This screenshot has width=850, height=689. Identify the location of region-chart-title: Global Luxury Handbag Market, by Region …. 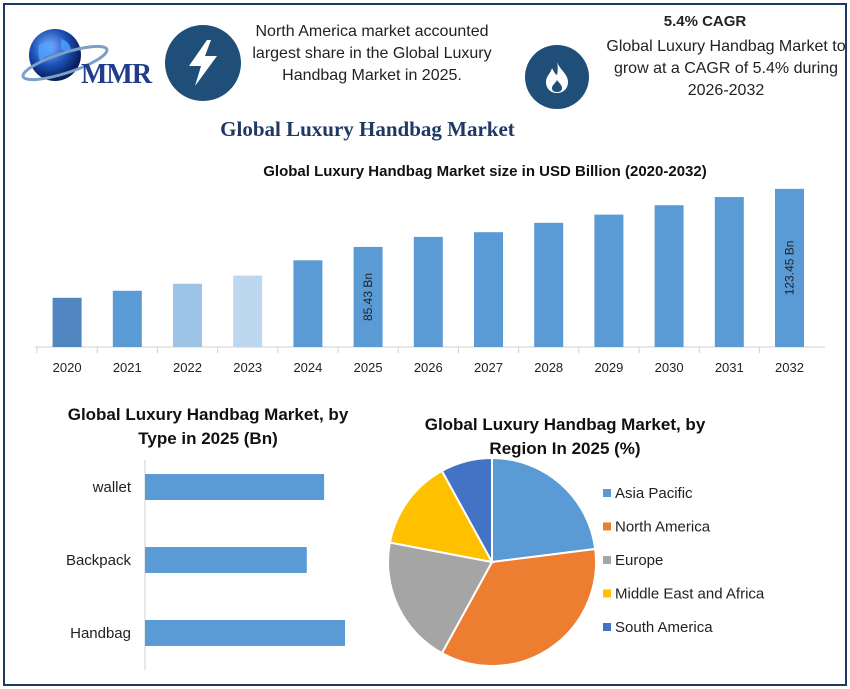
(565, 436).